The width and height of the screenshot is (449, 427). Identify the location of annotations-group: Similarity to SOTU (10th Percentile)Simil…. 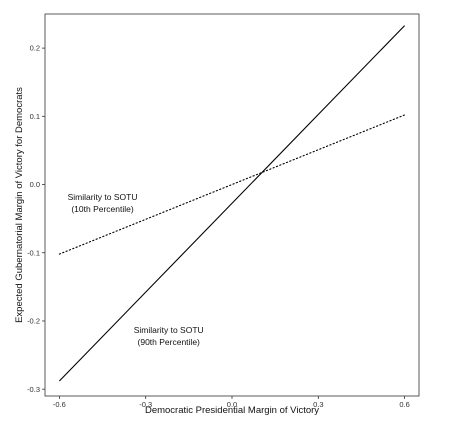
(136, 269).